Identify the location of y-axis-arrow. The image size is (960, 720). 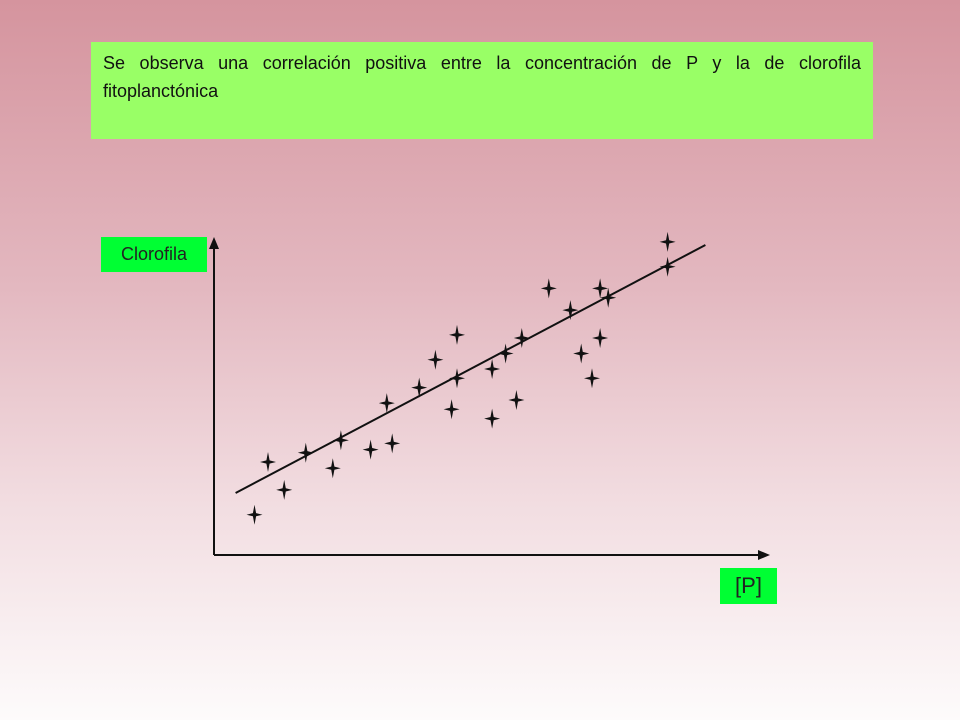
(214, 243).